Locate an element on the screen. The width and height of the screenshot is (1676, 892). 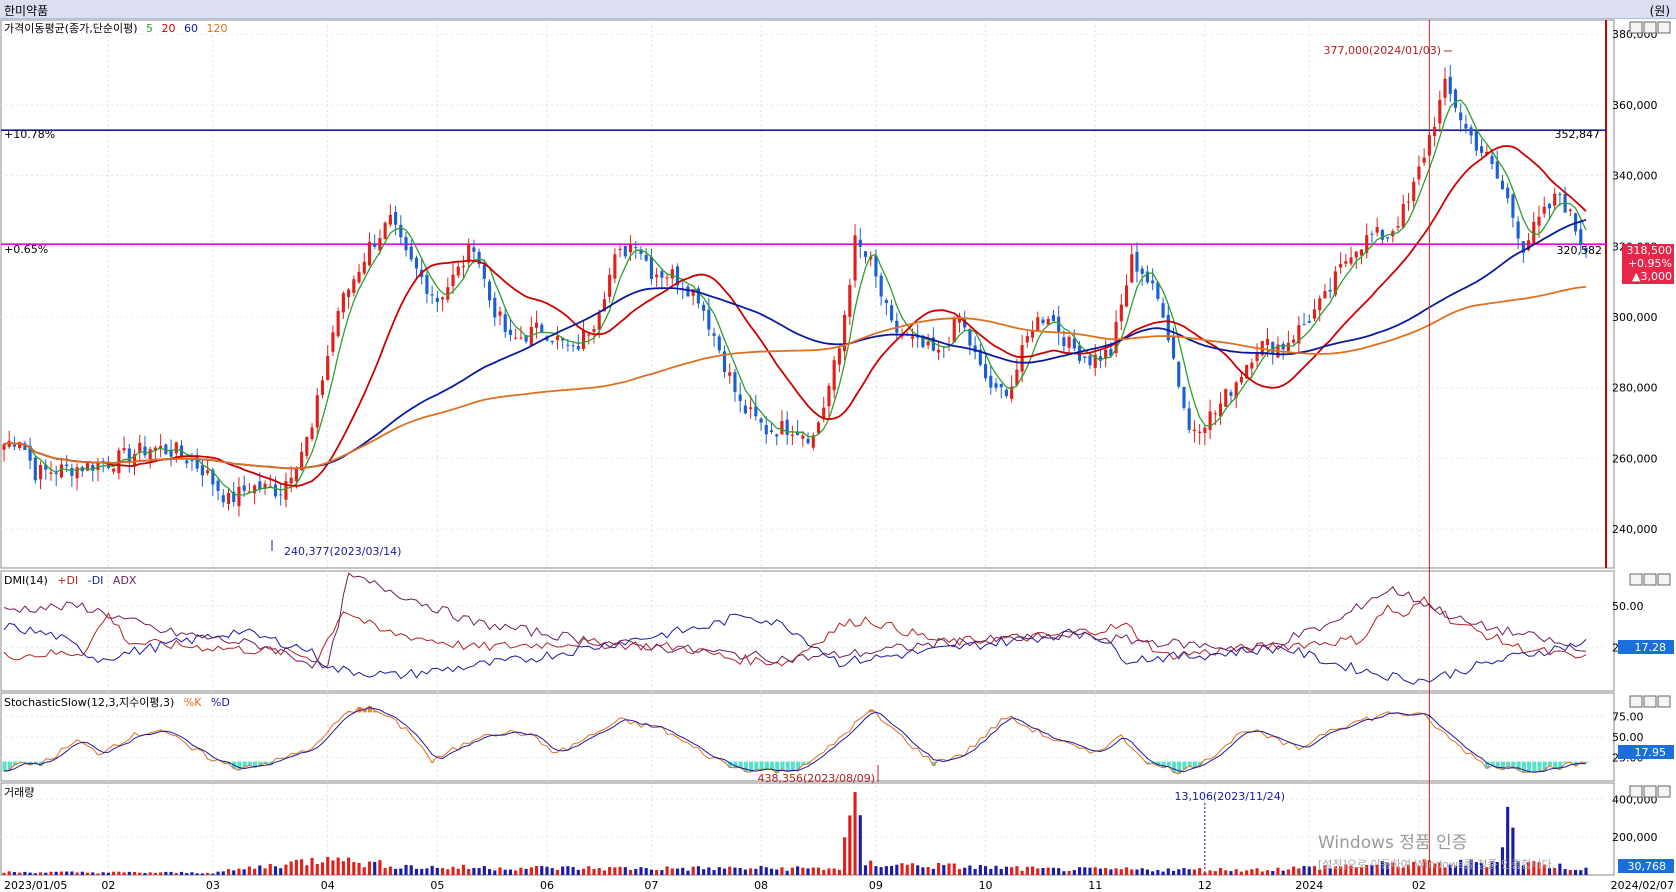
dmi-plus-label: +DI is located at coordinates (67, 580).